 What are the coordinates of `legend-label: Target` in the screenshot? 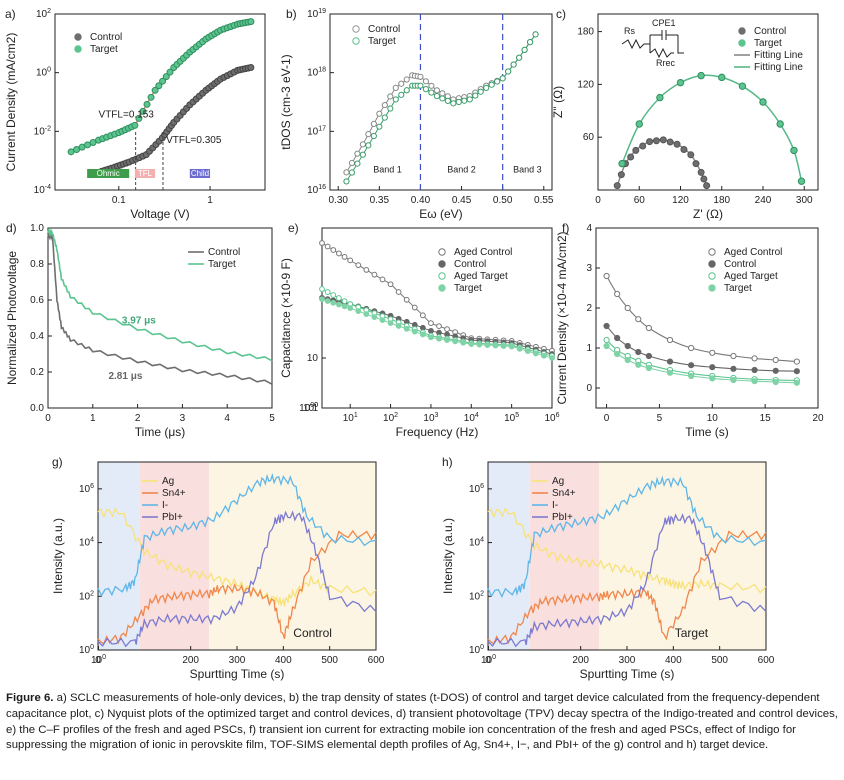 It's located at (222, 264).